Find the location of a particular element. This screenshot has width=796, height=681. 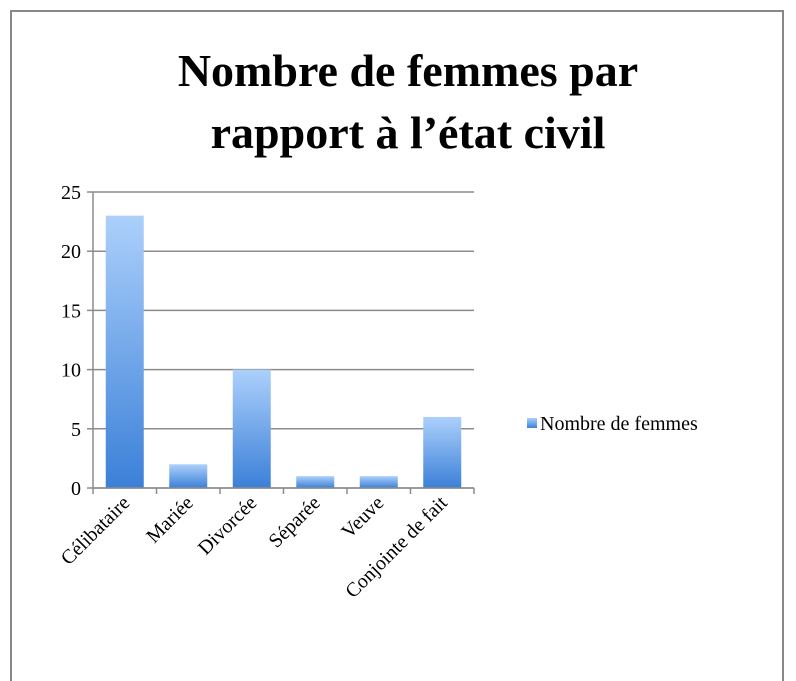

y-tick-label: 20 is located at coordinates (71, 252).